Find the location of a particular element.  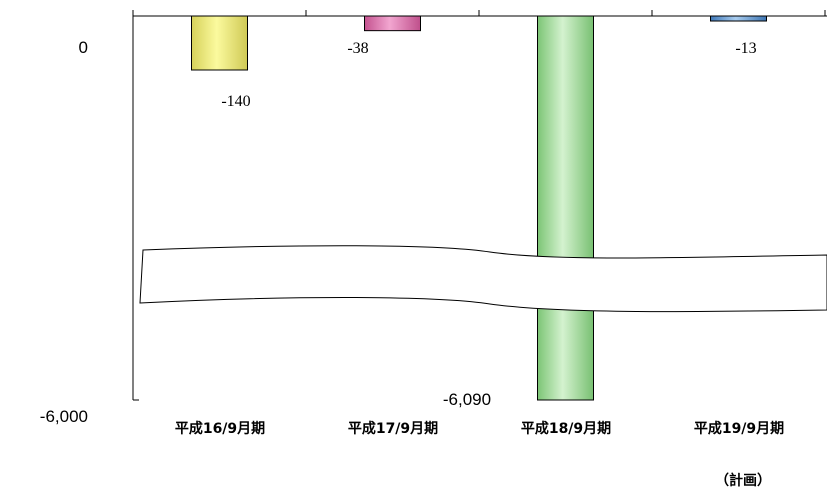

category-label-2: 平成18/9月期 is located at coordinates (566, 428).